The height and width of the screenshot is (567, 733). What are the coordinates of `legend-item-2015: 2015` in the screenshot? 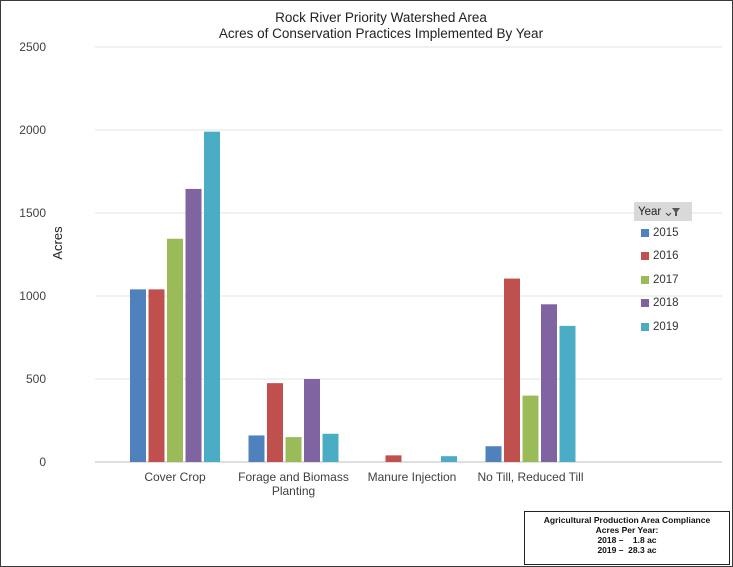 It's located at (665, 233).